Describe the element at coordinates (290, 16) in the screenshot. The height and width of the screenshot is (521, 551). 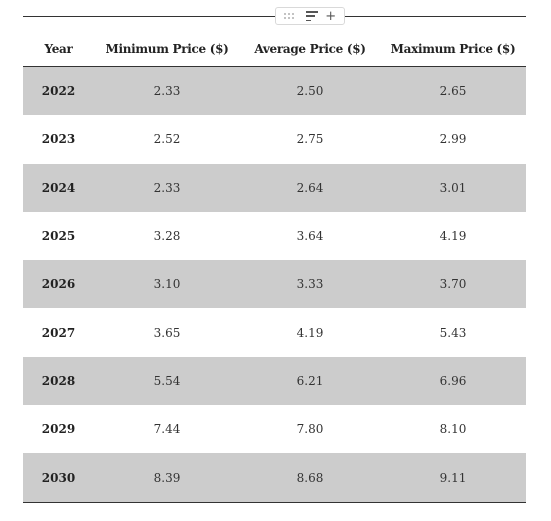
I see `drag-handle-icon` at that location.